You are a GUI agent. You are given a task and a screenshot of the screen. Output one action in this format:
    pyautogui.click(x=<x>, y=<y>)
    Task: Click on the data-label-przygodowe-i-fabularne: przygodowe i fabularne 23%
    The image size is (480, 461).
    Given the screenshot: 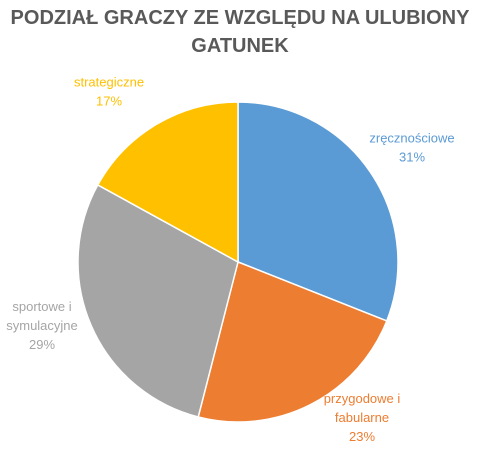 What is the action you would take?
    pyautogui.click(x=362, y=417)
    